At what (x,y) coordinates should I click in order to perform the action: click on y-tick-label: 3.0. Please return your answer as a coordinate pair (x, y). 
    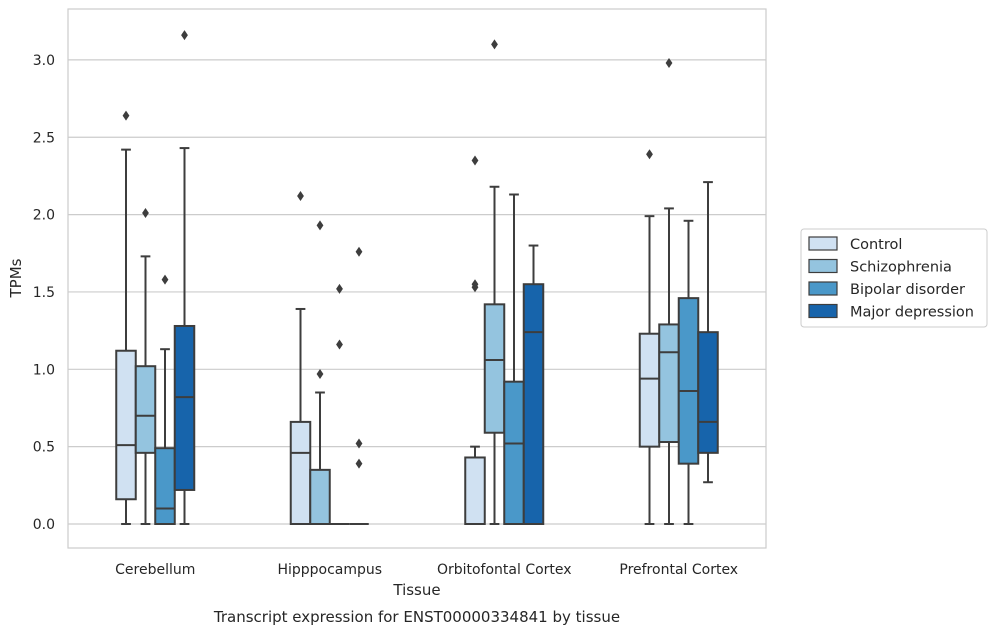
    Looking at the image, I should click on (44, 61).